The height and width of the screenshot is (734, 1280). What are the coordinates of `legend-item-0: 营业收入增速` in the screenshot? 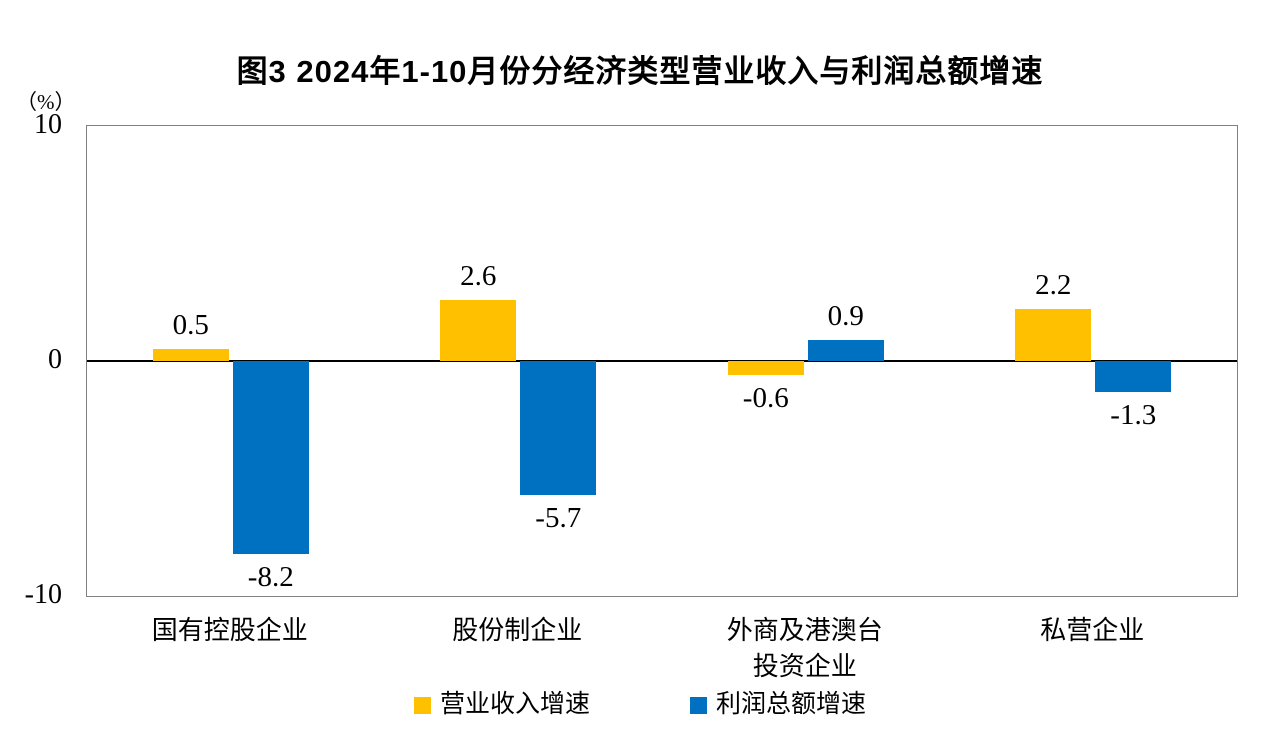 It's located at (501, 705).